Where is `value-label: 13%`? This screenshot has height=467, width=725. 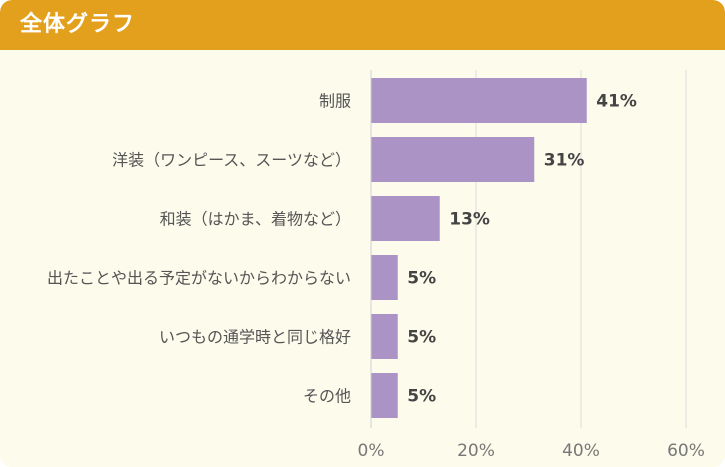 value-label: 13% is located at coordinates (469, 220).